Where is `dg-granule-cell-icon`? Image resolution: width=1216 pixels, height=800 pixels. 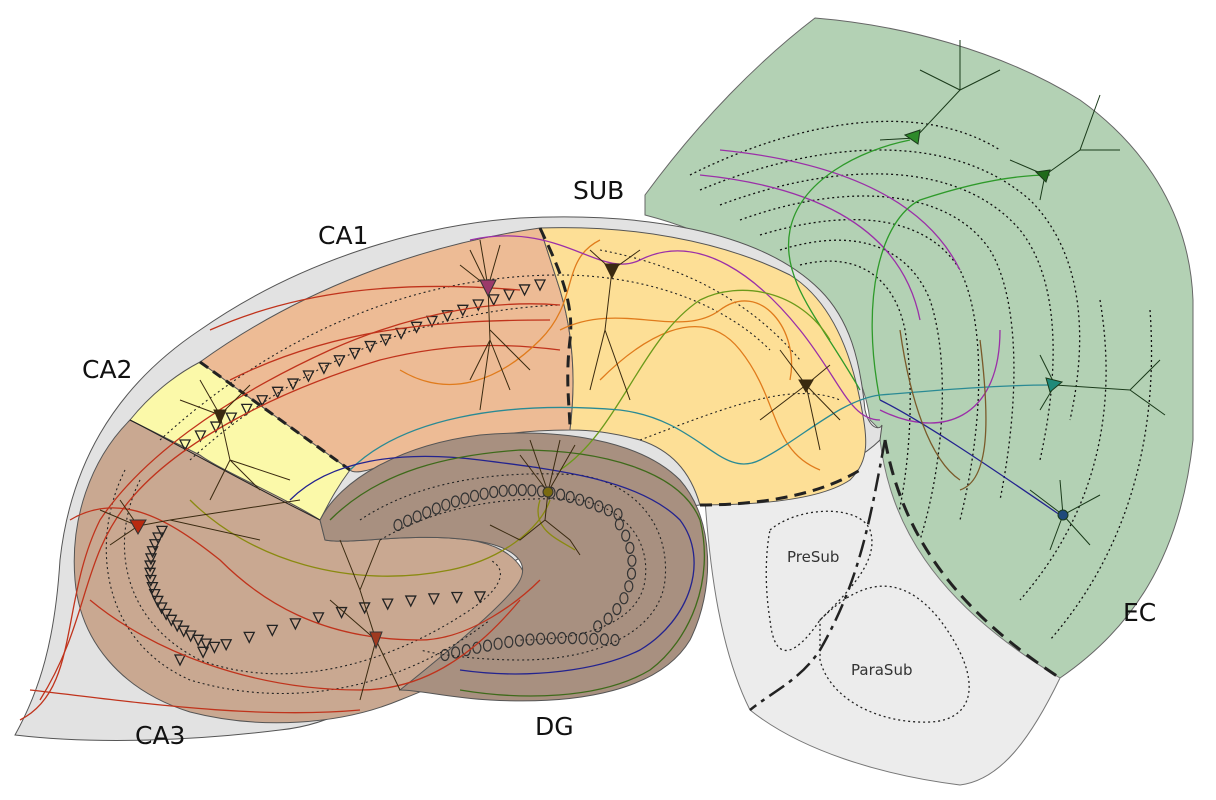 dg-granule-cell-icon is located at coordinates (535, 497).